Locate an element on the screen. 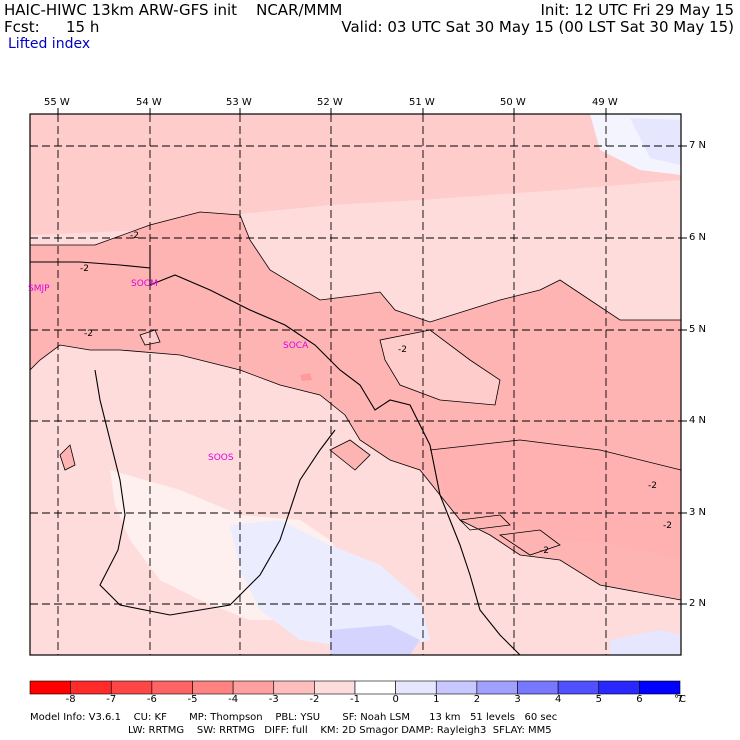 This screenshot has width=740, height=740. forecast-label: Fcst: is located at coordinates (22, 27).